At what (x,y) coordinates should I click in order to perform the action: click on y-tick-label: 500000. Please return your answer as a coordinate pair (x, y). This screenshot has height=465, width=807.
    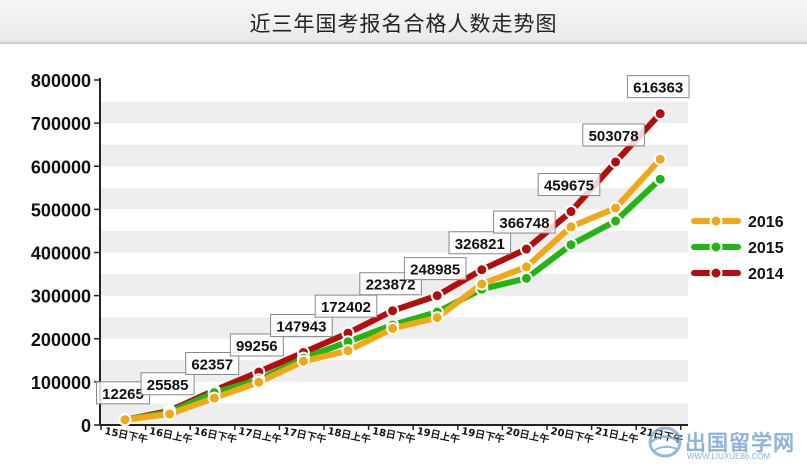
    Looking at the image, I should click on (61, 210).